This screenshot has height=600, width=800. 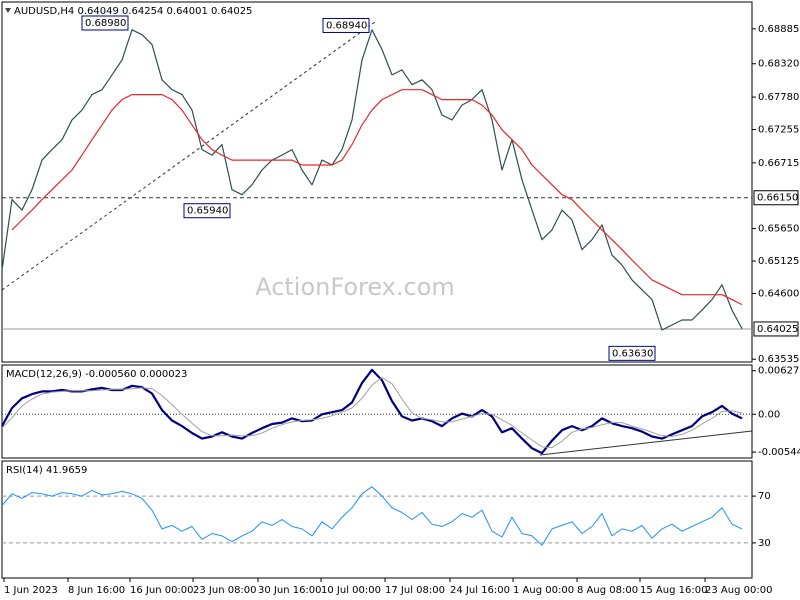 I want to click on x-tick-label: 24 Jul 16:00, so click(x=480, y=590).